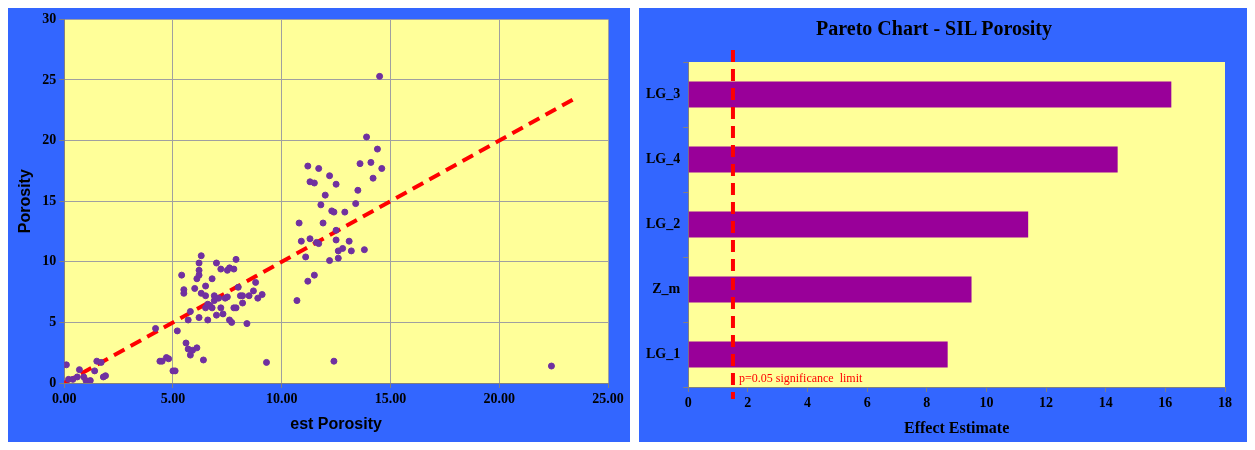 This screenshot has width=1255, height=450. What do you see at coordinates (53, 382) in the screenshot?
I see `y-tick-label: 0` at bounding box center [53, 382].